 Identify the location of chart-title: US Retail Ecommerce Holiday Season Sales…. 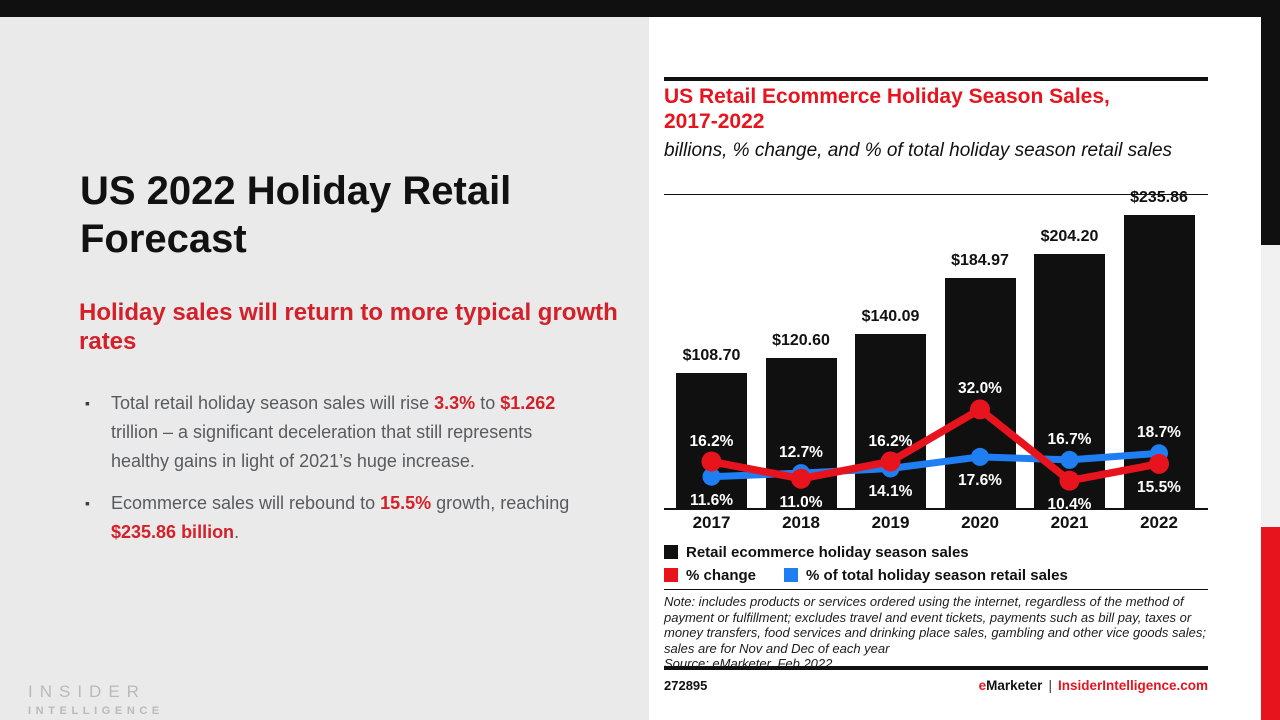
(887, 109).